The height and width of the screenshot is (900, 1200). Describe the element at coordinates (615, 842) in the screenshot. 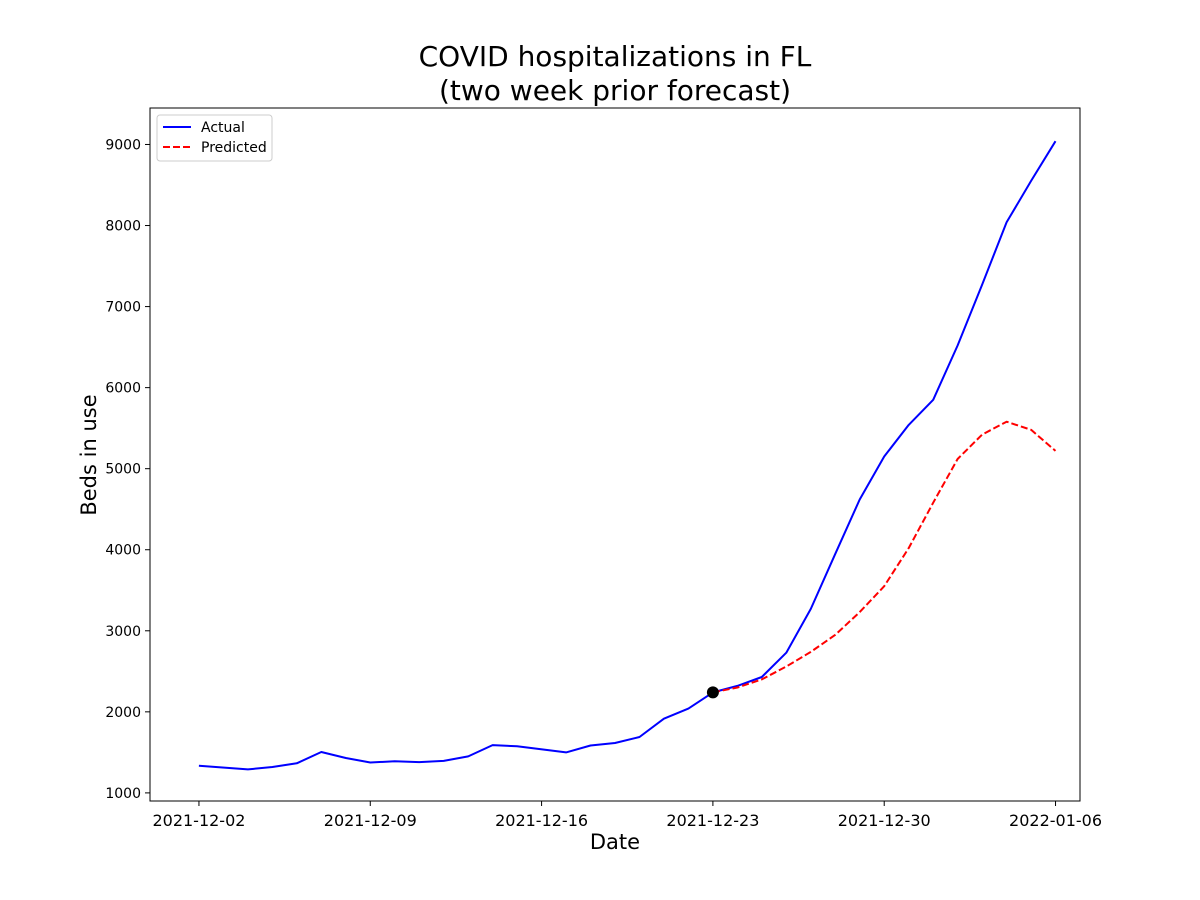

I see `x-axis-label: Date` at that location.